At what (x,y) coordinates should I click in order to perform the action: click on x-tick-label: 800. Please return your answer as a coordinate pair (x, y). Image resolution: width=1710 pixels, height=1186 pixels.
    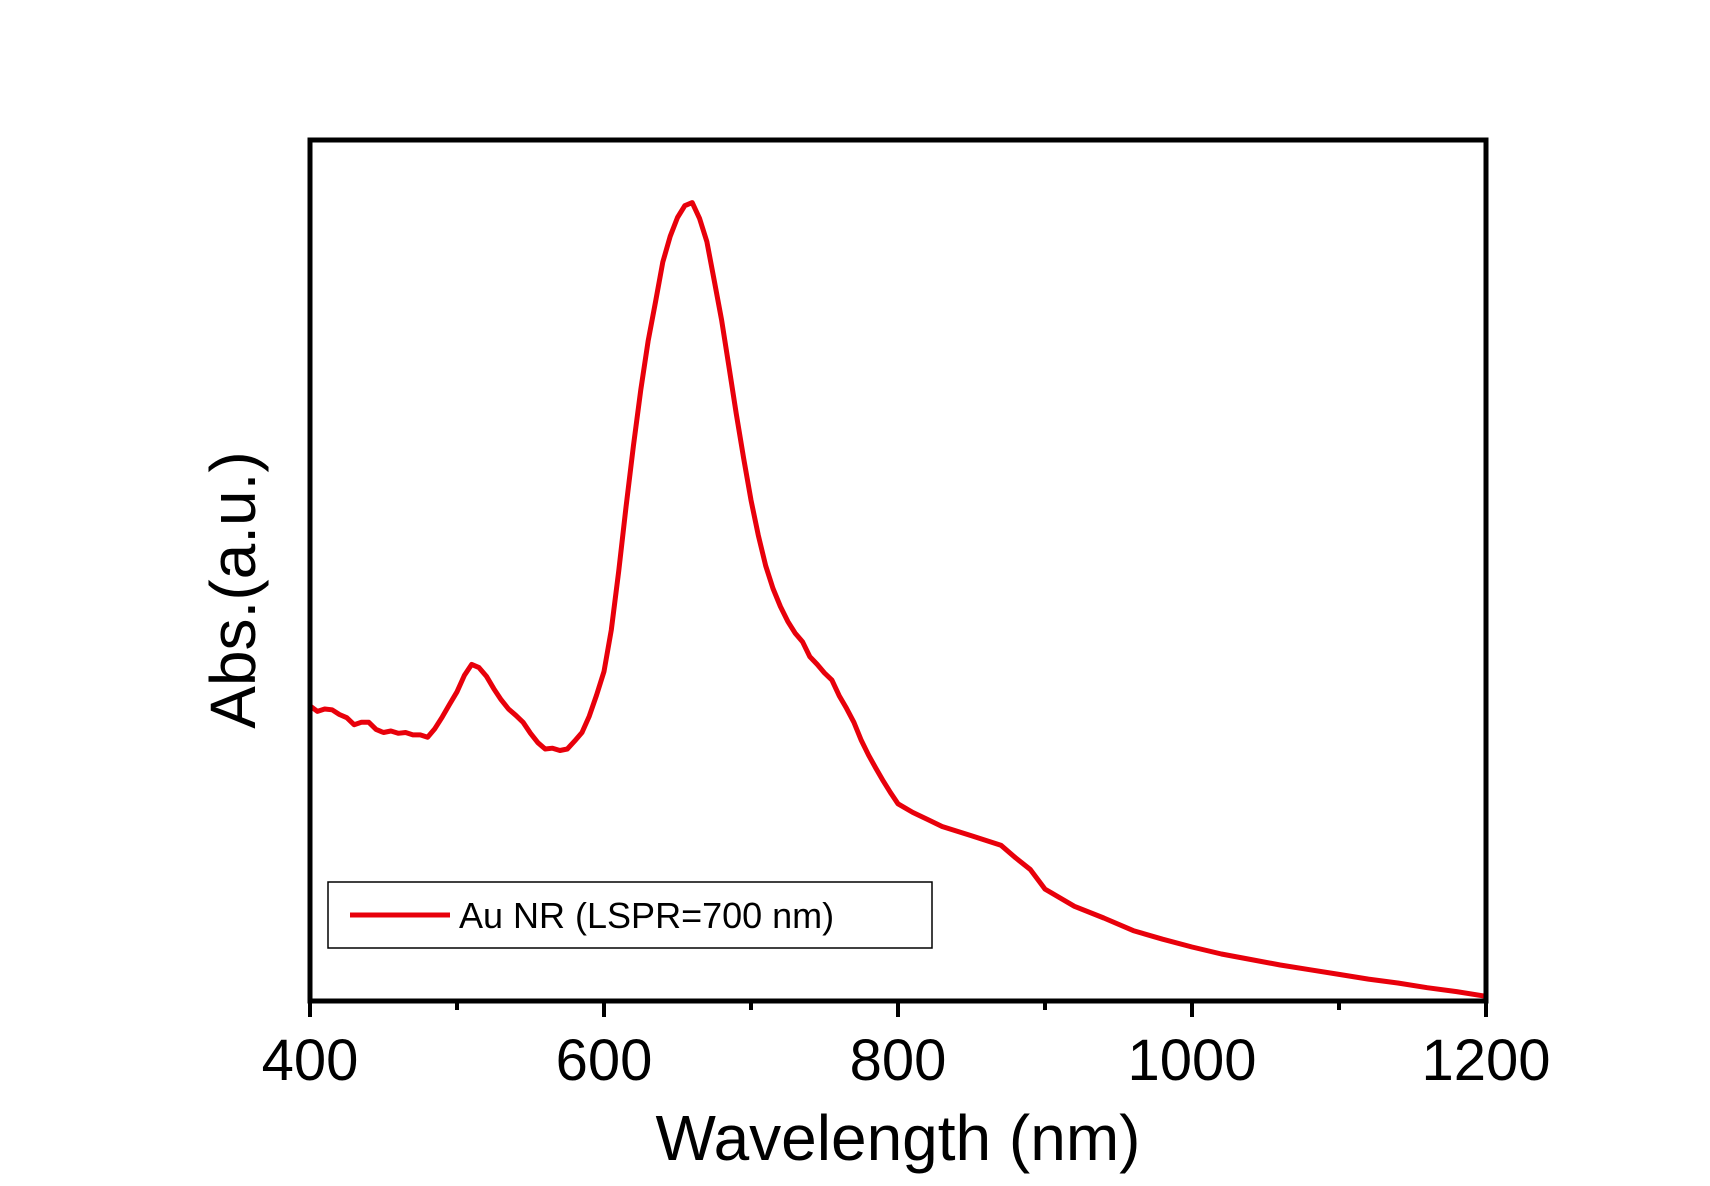
    Looking at the image, I should click on (898, 1060).